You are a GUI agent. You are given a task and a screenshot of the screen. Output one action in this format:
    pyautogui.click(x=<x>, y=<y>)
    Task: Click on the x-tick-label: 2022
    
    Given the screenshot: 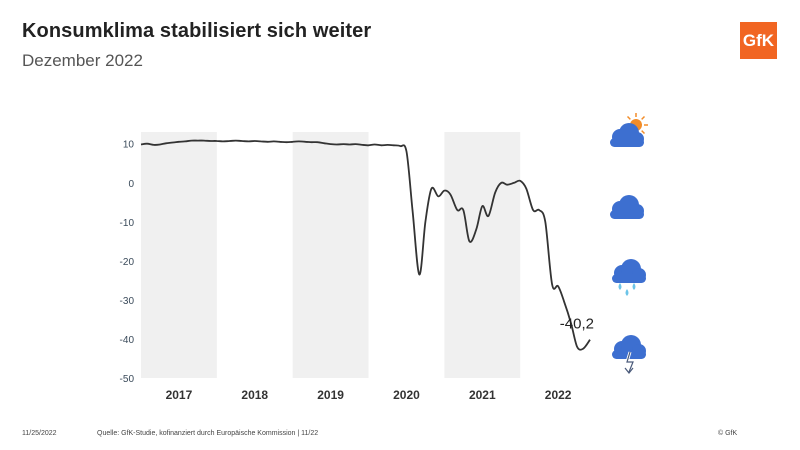 What is the action you would take?
    pyautogui.click(x=558, y=395)
    